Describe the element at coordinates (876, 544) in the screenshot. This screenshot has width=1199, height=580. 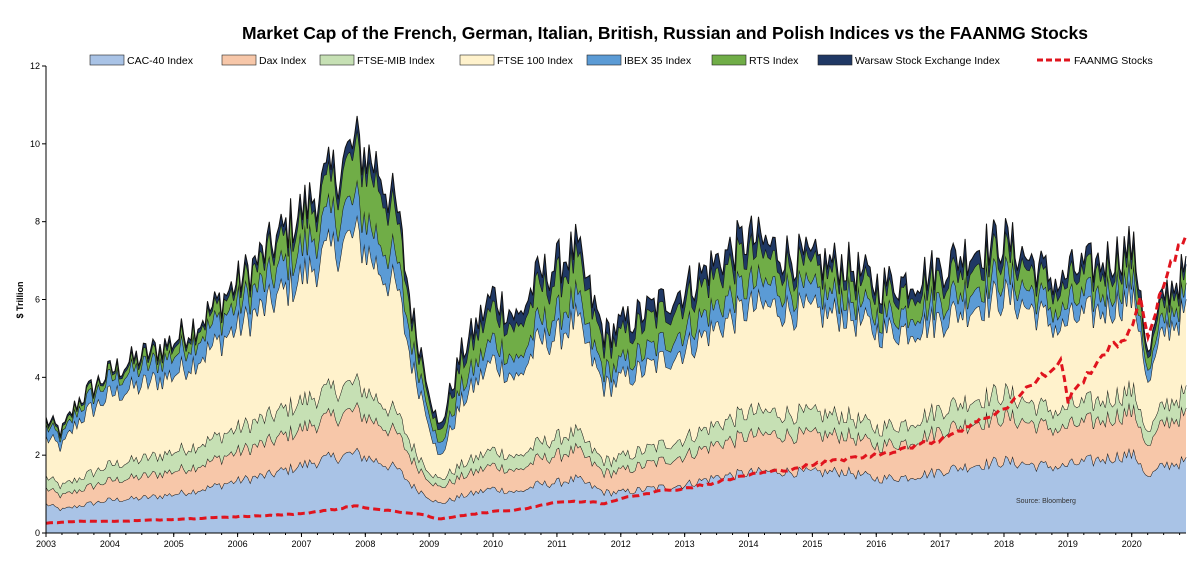
I see `x-tick-label: 2016` at that location.